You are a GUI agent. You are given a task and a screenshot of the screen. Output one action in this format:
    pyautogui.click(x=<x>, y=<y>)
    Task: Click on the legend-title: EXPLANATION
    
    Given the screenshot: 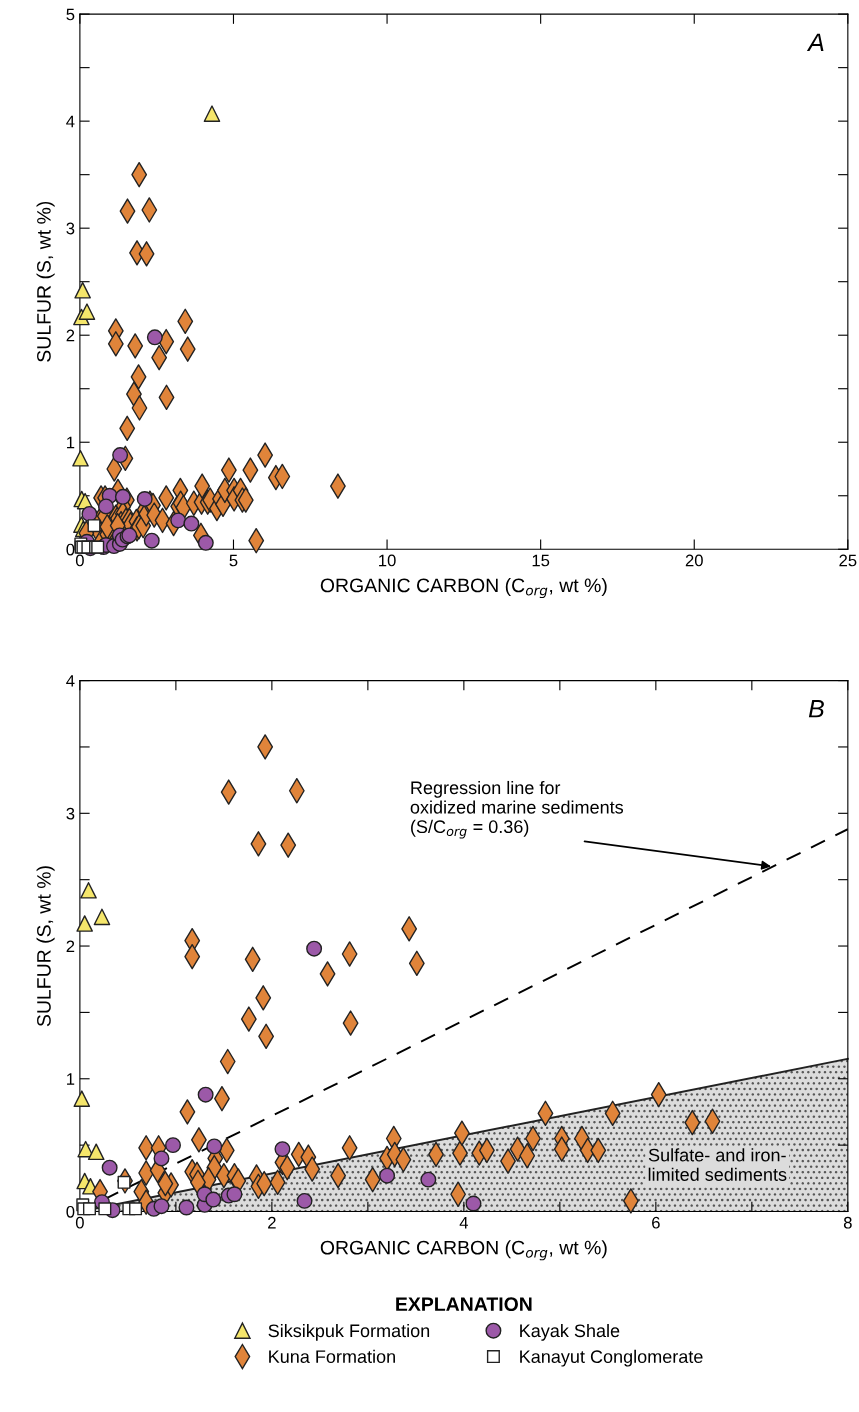 What is the action you would take?
    pyautogui.click(x=464, y=1304)
    